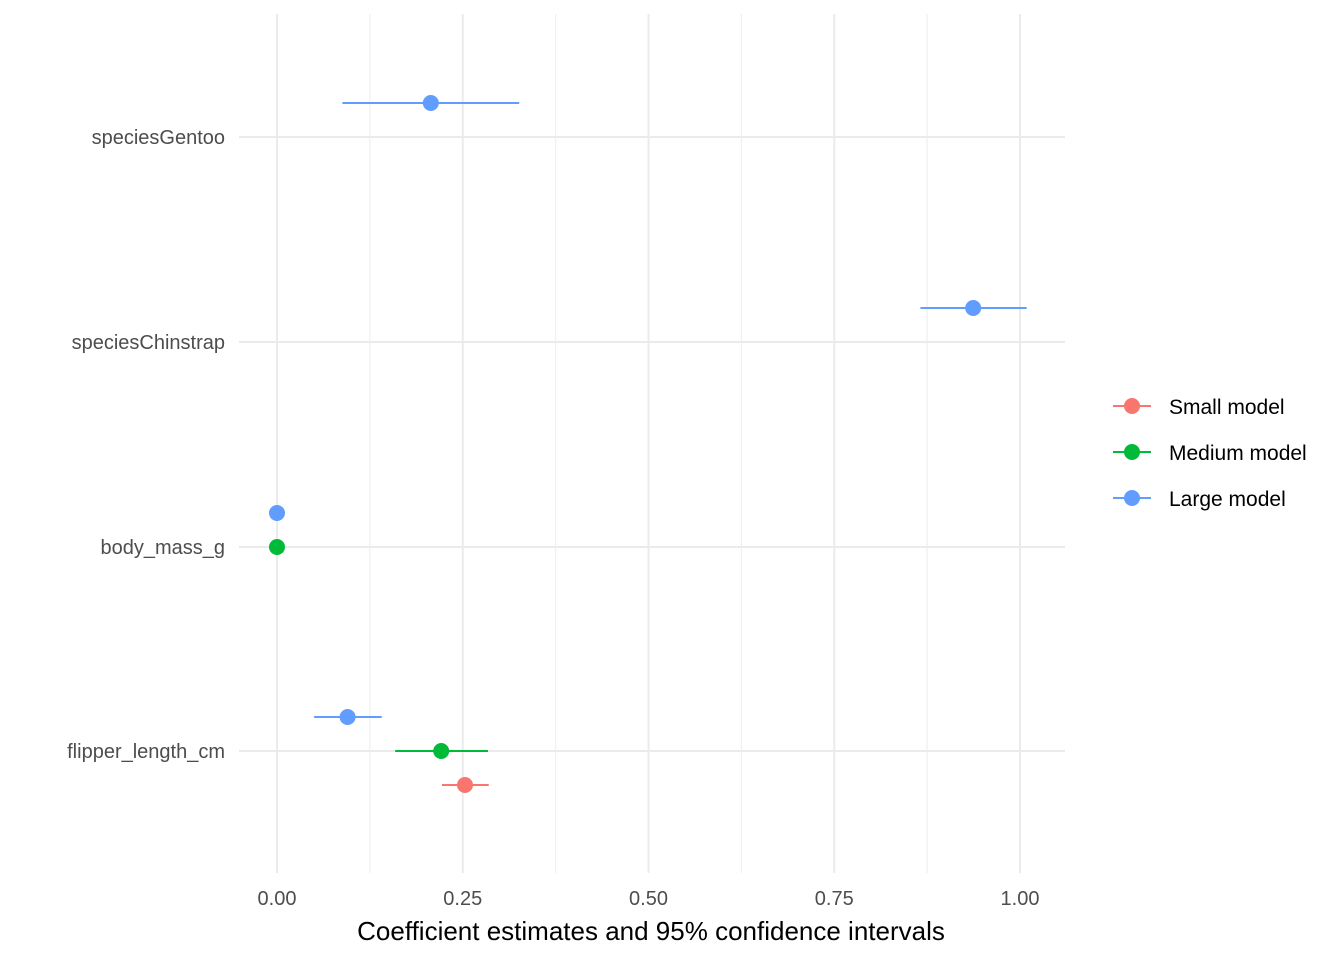 Image resolution: width=1344 pixels, height=960 pixels. Describe the element at coordinates (834, 899) in the screenshot. I see `x-tick-label: 0.75` at that location.